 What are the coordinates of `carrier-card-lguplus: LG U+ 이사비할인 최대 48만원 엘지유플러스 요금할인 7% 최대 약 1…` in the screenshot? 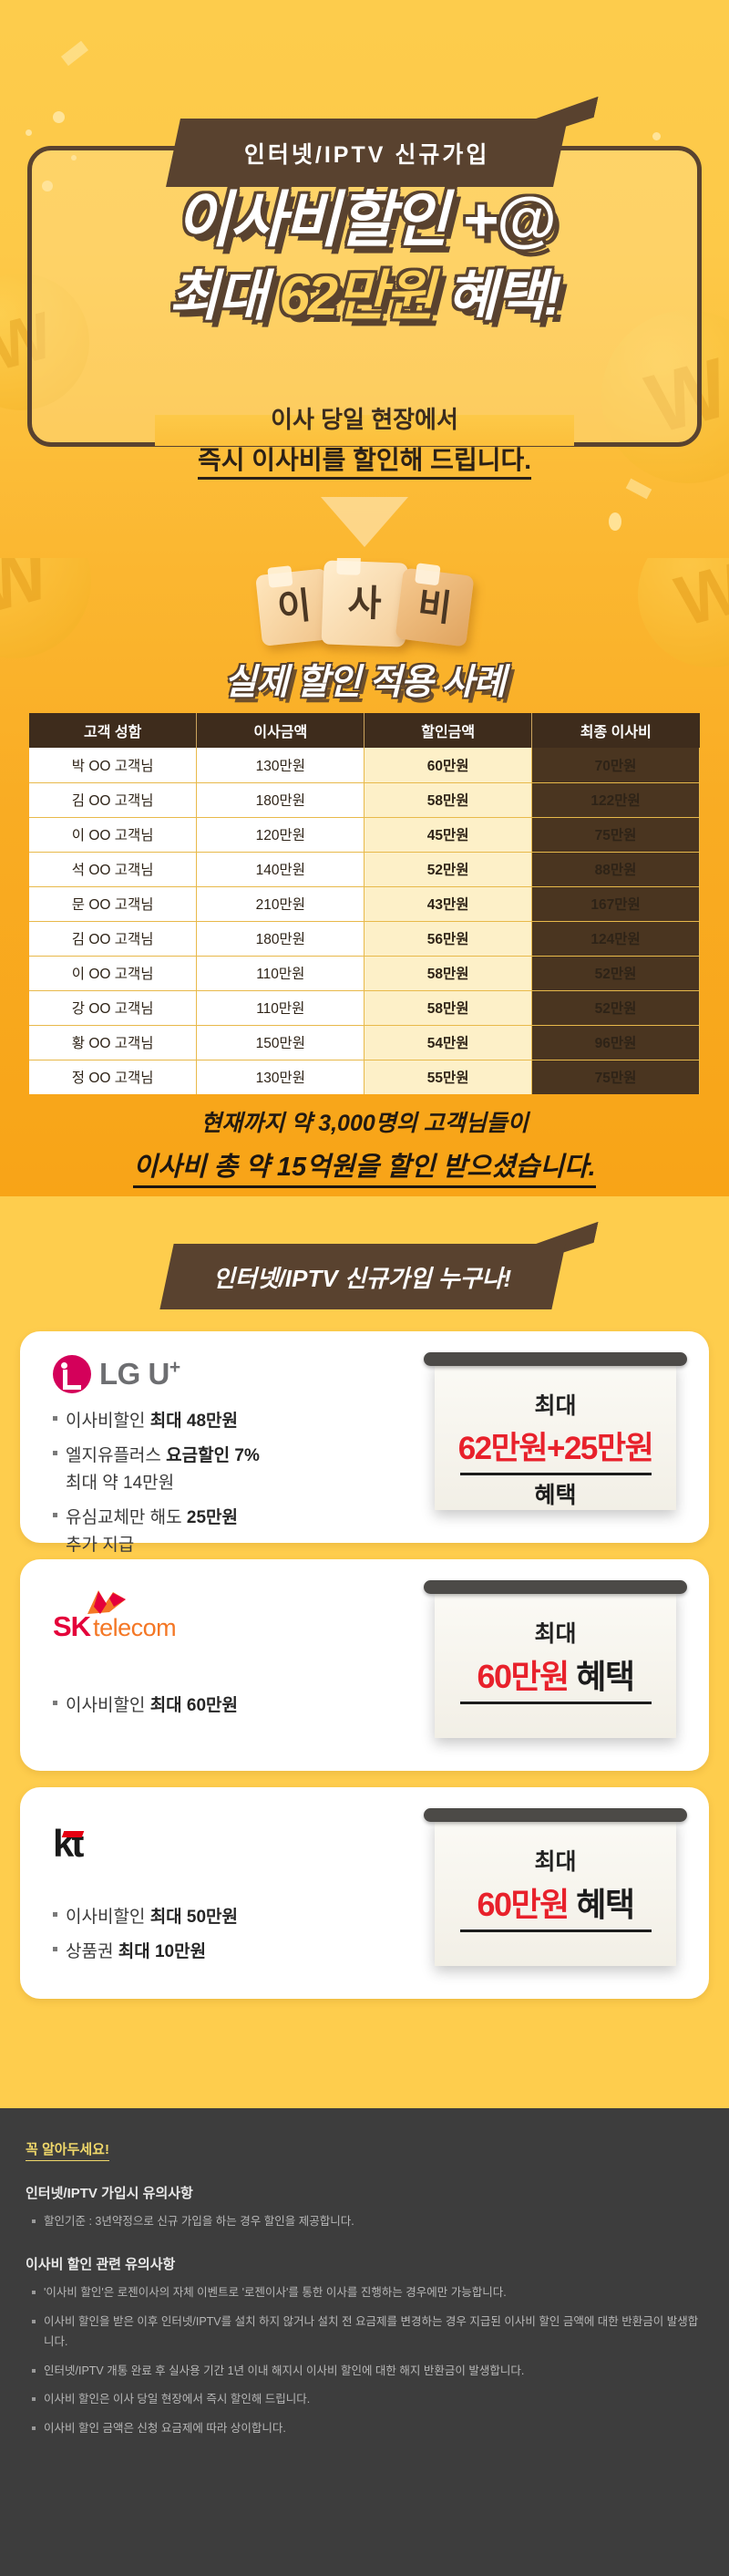 It's located at (364, 1443).